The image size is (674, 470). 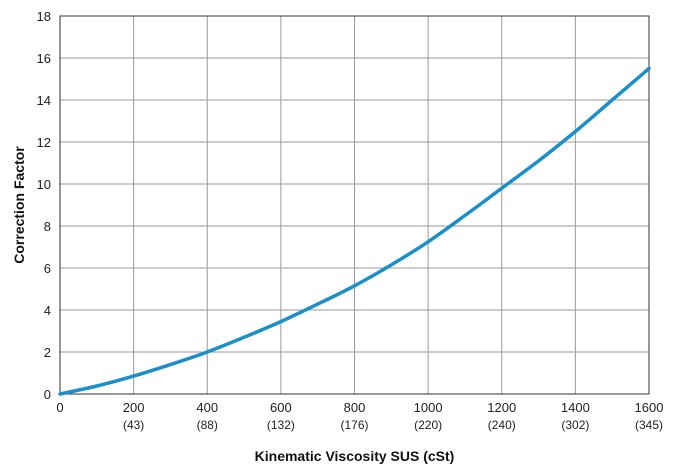 What do you see at coordinates (47, 394) in the screenshot?
I see `y-tick-label: 0` at bounding box center [47, 394].